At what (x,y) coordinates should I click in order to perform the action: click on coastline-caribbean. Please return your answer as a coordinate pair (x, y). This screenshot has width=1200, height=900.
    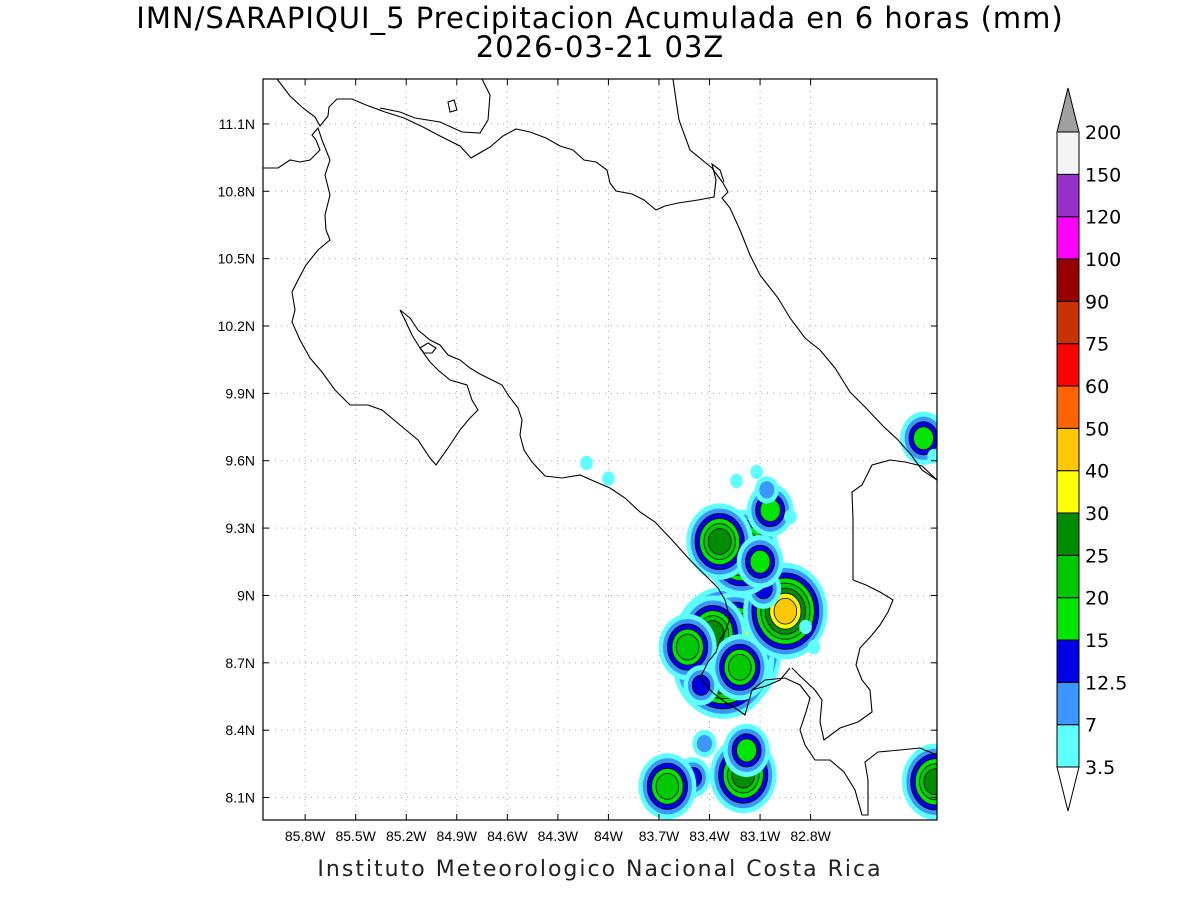
    Looking at the image, I should click on (804, 280).